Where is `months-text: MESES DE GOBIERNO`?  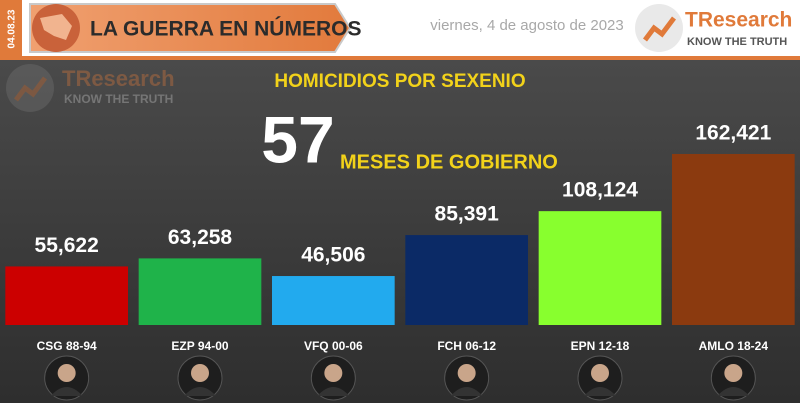 months-text: MESES DE GOBIERNO is located at coordinates (449, 162).